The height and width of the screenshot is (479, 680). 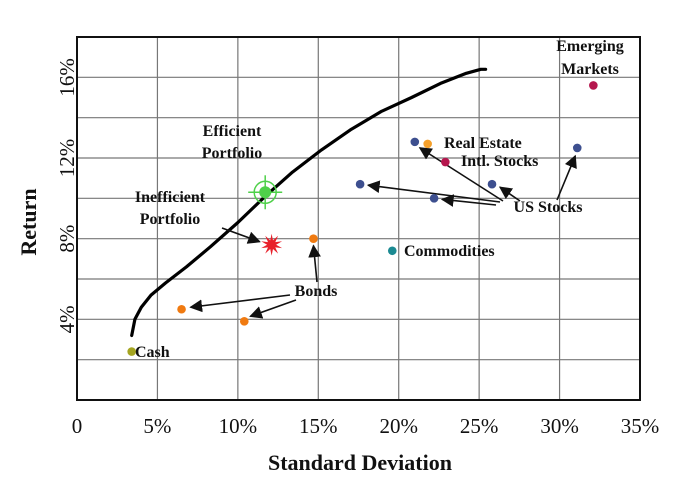 What do you see at coordinates (640, 426) in the screenshot?
I see `x-tick-label: 35%` at bounding box center [640, 426].